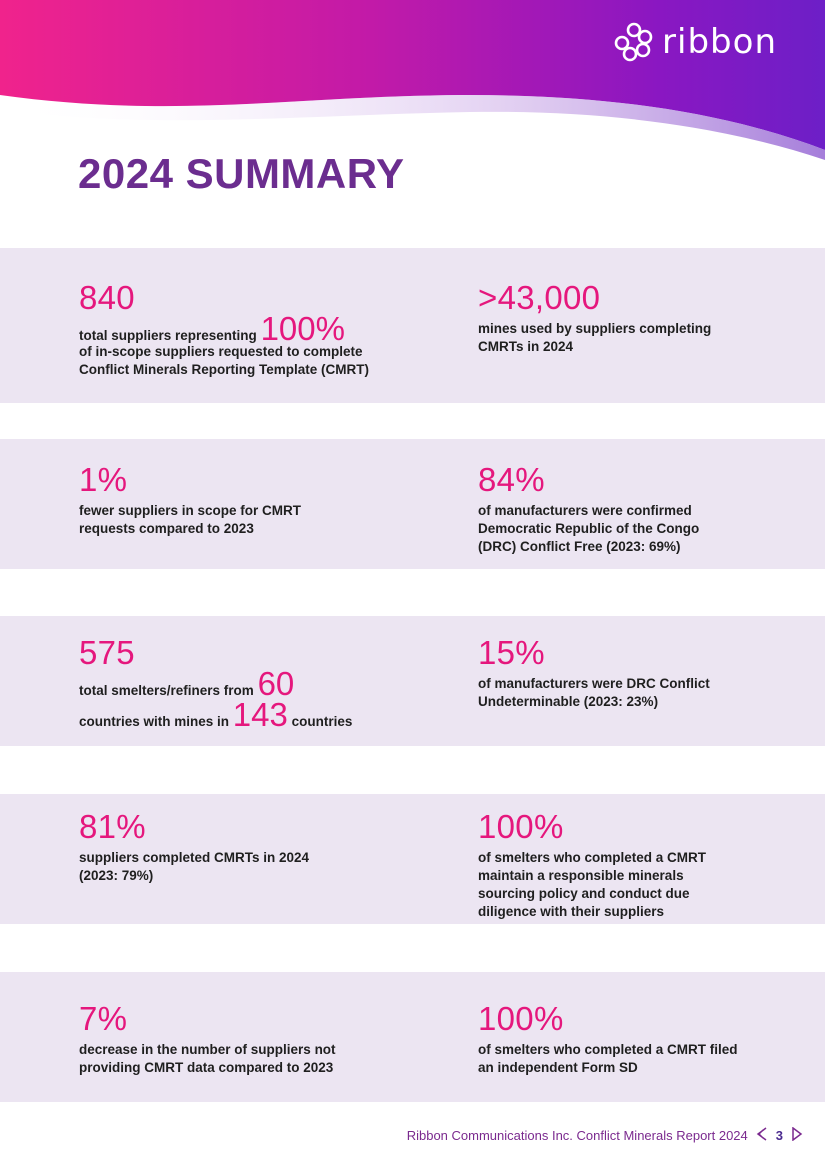 This screenshot has height=1168, width=825. What do you see at coordinates (412, 85) in the screenshot?
I see `header-wave: ribbon` at bounding box center [412, 85].